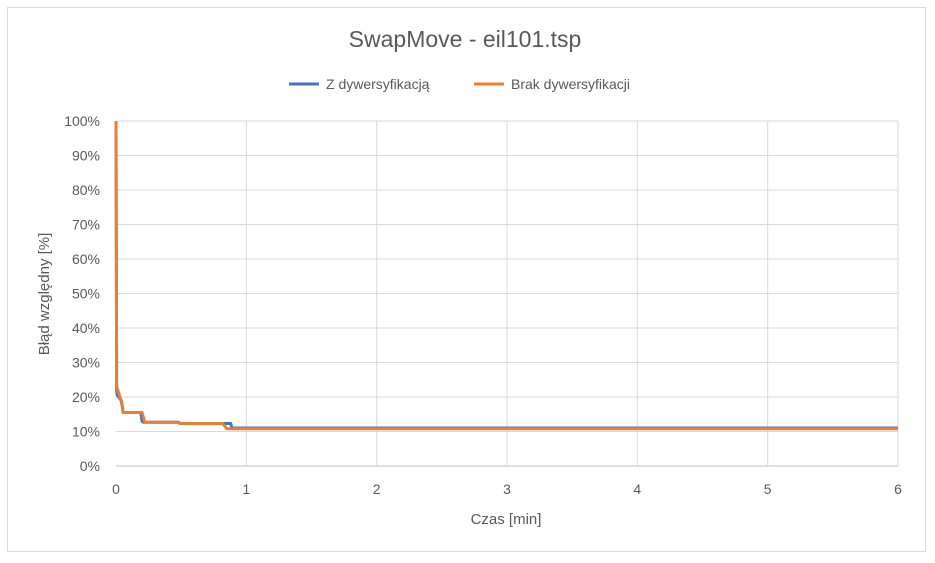 The image size is (935, 563). What do you see at coordinates (377, 489) in the screenshot?
I see `x-tick-label: 2` at bounding box center [377, 489].